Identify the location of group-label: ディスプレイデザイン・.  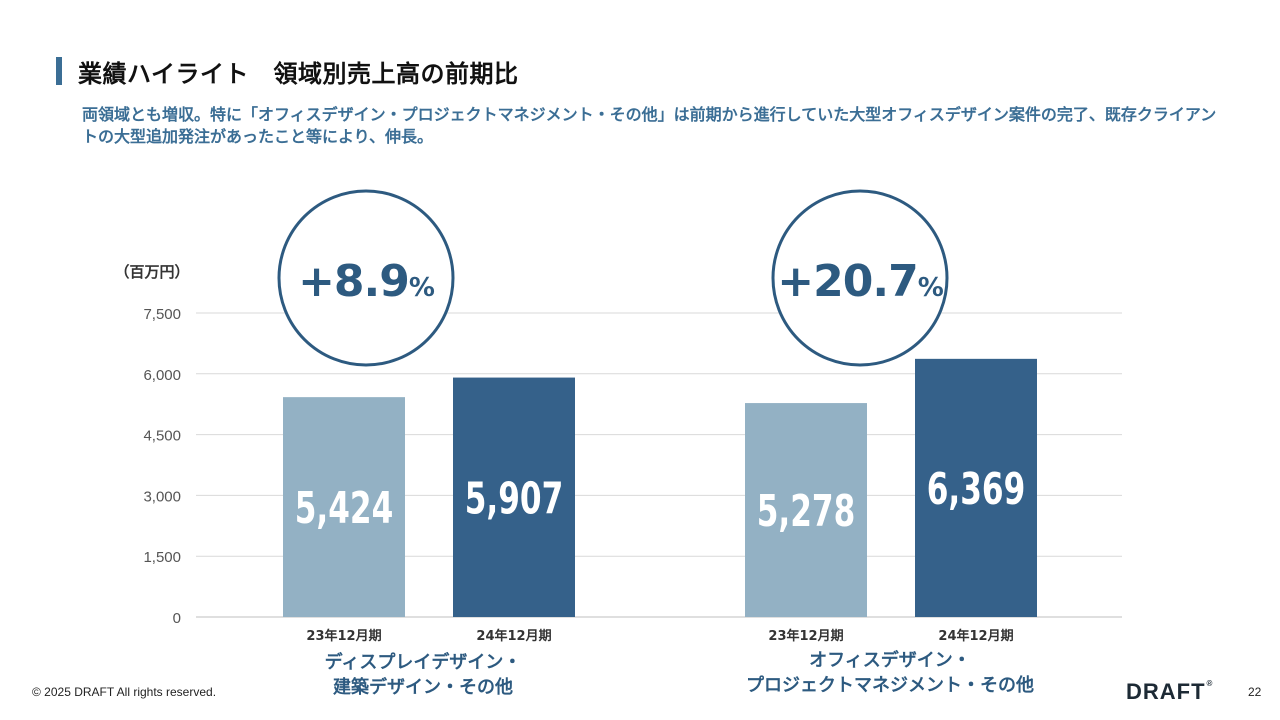
(423, 662).